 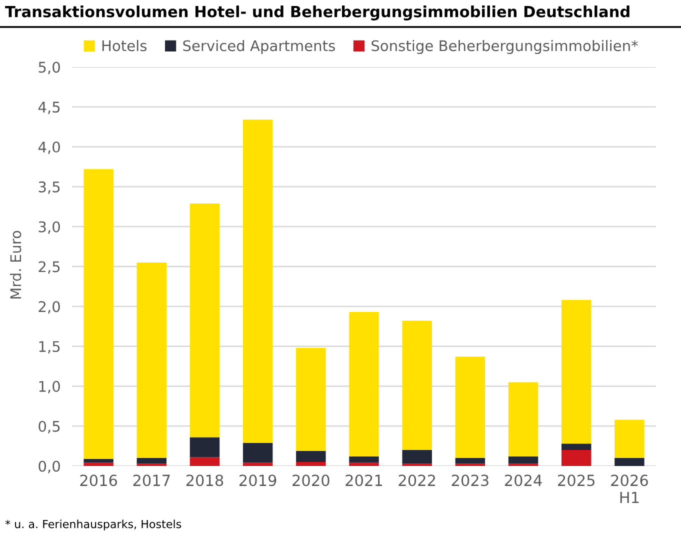 I want to click on y-tick-label: 1,5, so click(x=49, y=347).